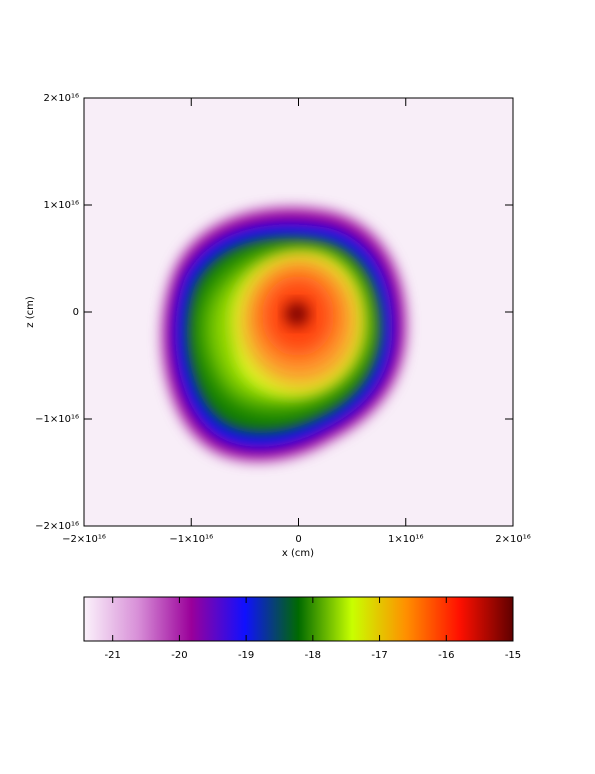 The image size is (595, 774). Describe the element at coordinates (30, 312) in the screenshot. I see `y-axis-label: z (cm)` at that location.